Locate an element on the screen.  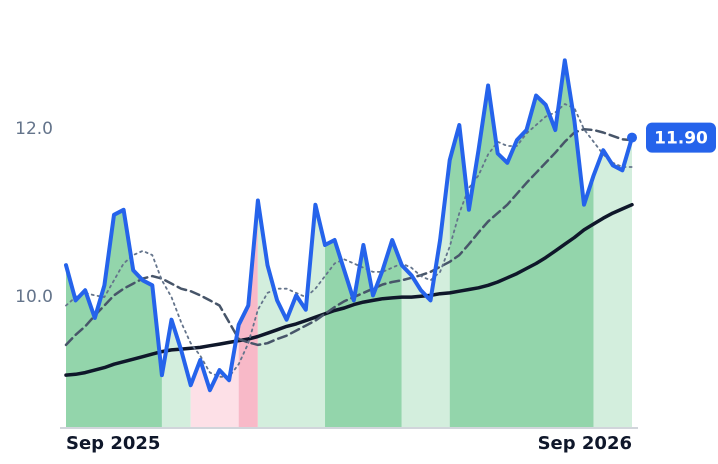
x-tick-label: Sep 2025 is located at coordinates (113, 443).